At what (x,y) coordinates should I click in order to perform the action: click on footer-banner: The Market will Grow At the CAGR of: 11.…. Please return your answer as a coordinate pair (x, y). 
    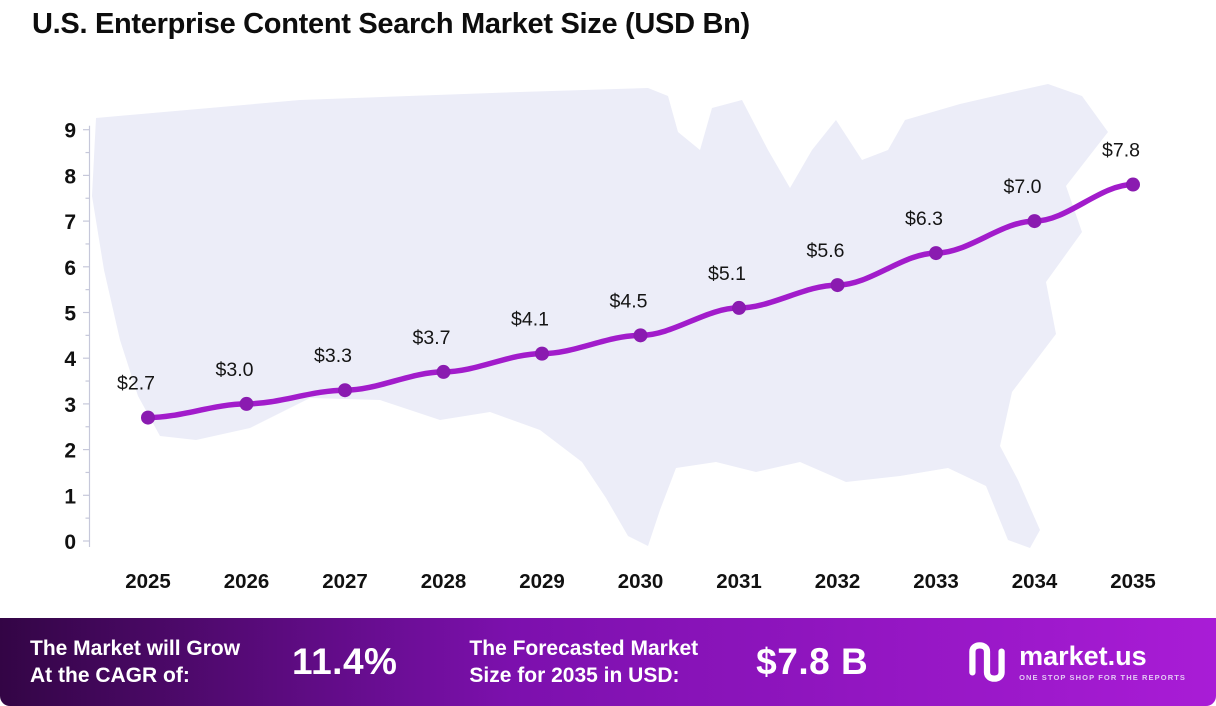
    Looking at the image, I should click on (608, 662).